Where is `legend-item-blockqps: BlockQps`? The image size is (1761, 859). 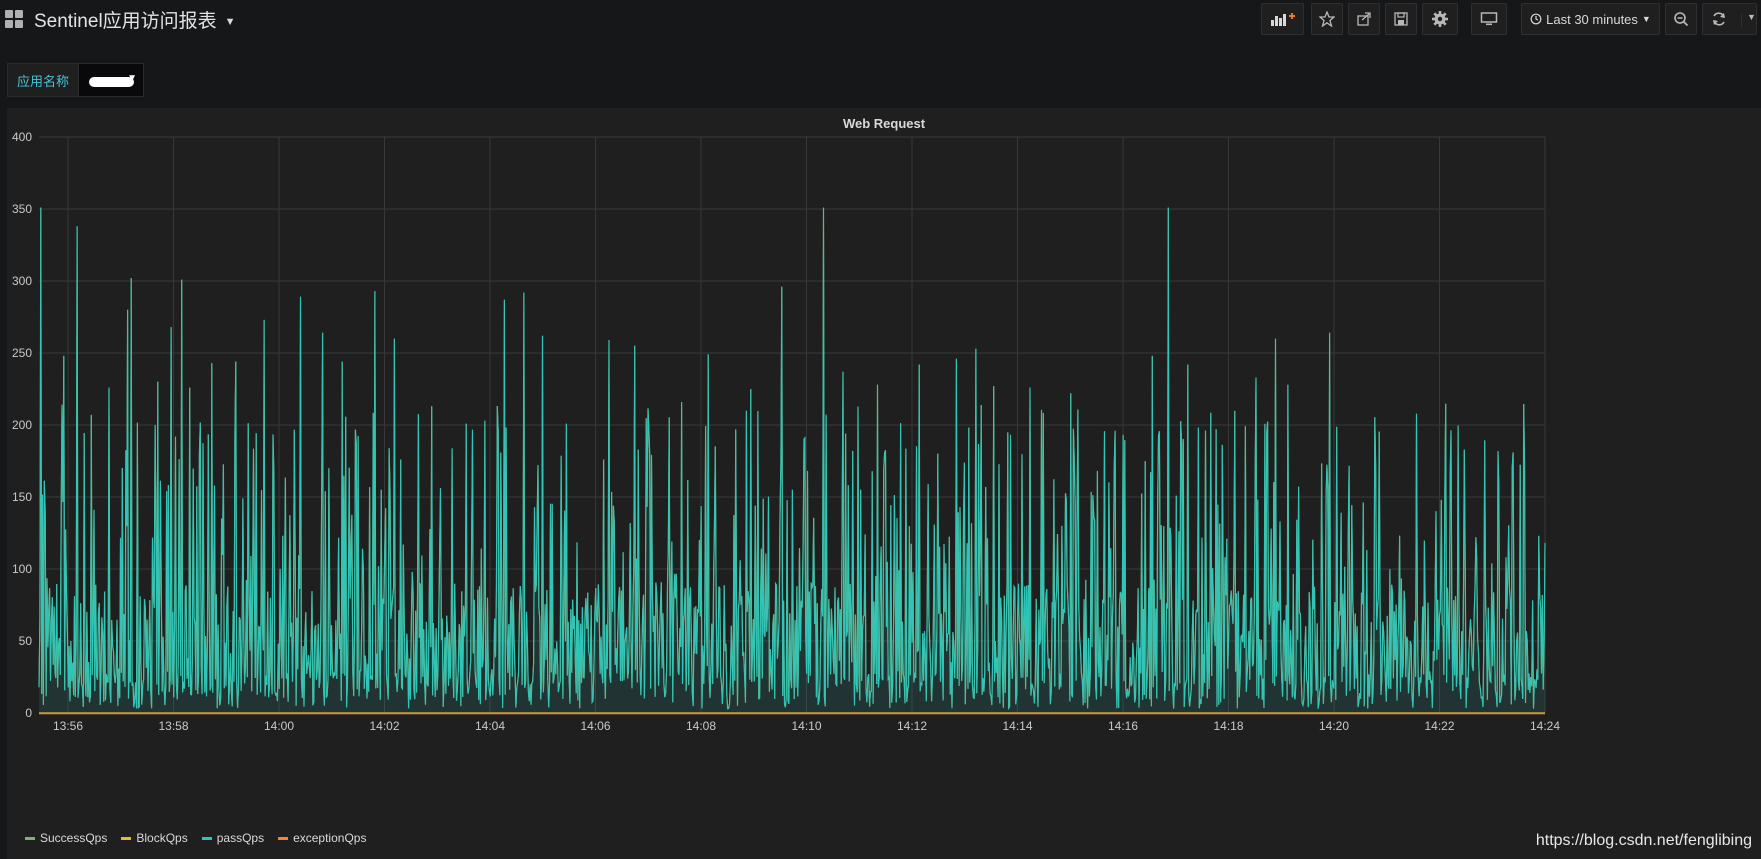 legend-item-blockqps: BlockQps is located at coordinates (154, 838).